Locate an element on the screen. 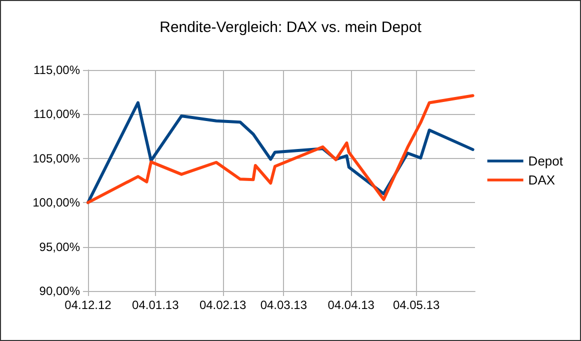 The image size is (581, 341). x-tick-label: 04.05.13 is located at coordinates (416, 305).